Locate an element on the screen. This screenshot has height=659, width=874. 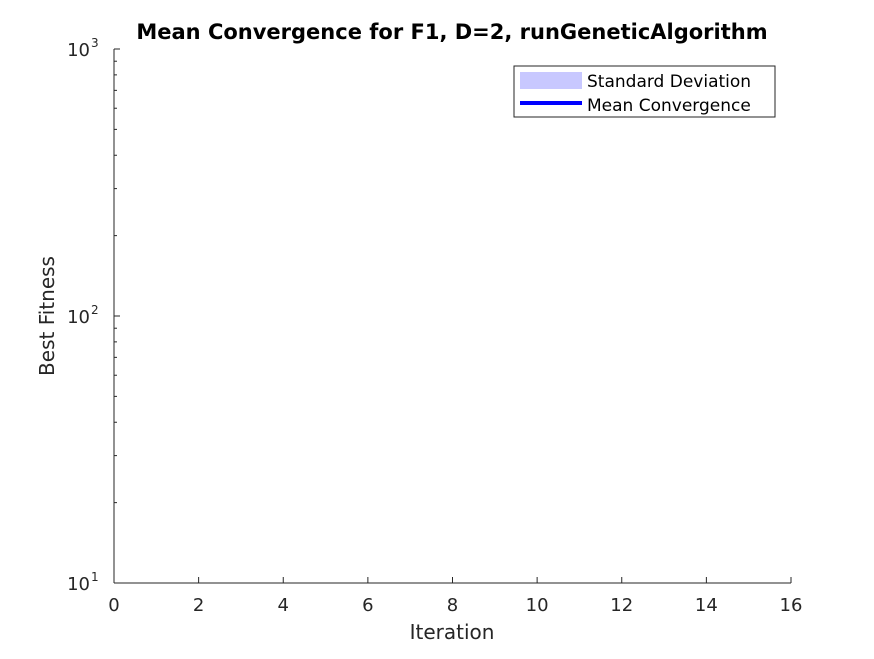
x-tick-label: 12 is located at coordinates (621, 605).